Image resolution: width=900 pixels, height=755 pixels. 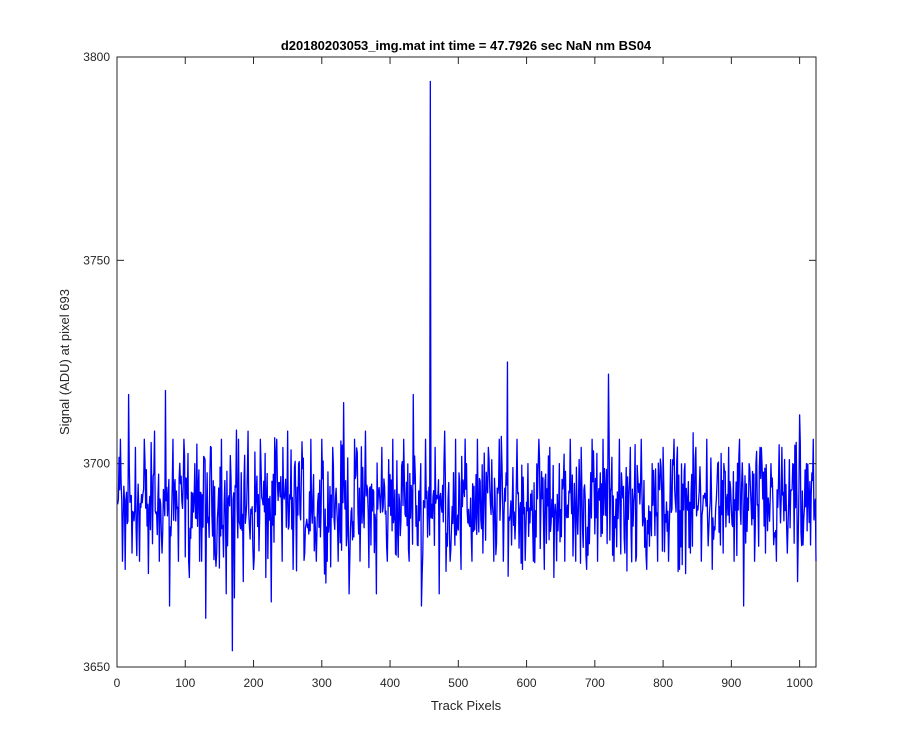 What do you see at coordinates (185, 683) in the screenshot?
I see `x-tick-label: 100` at bounding box center [185, 683].